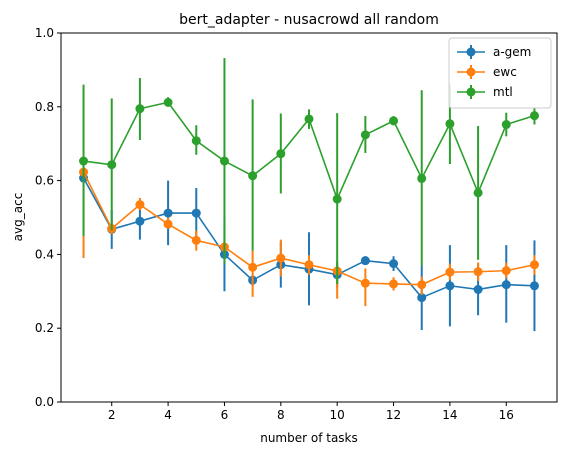  I want to click on x-tick-label: 2, so click(112, 415).